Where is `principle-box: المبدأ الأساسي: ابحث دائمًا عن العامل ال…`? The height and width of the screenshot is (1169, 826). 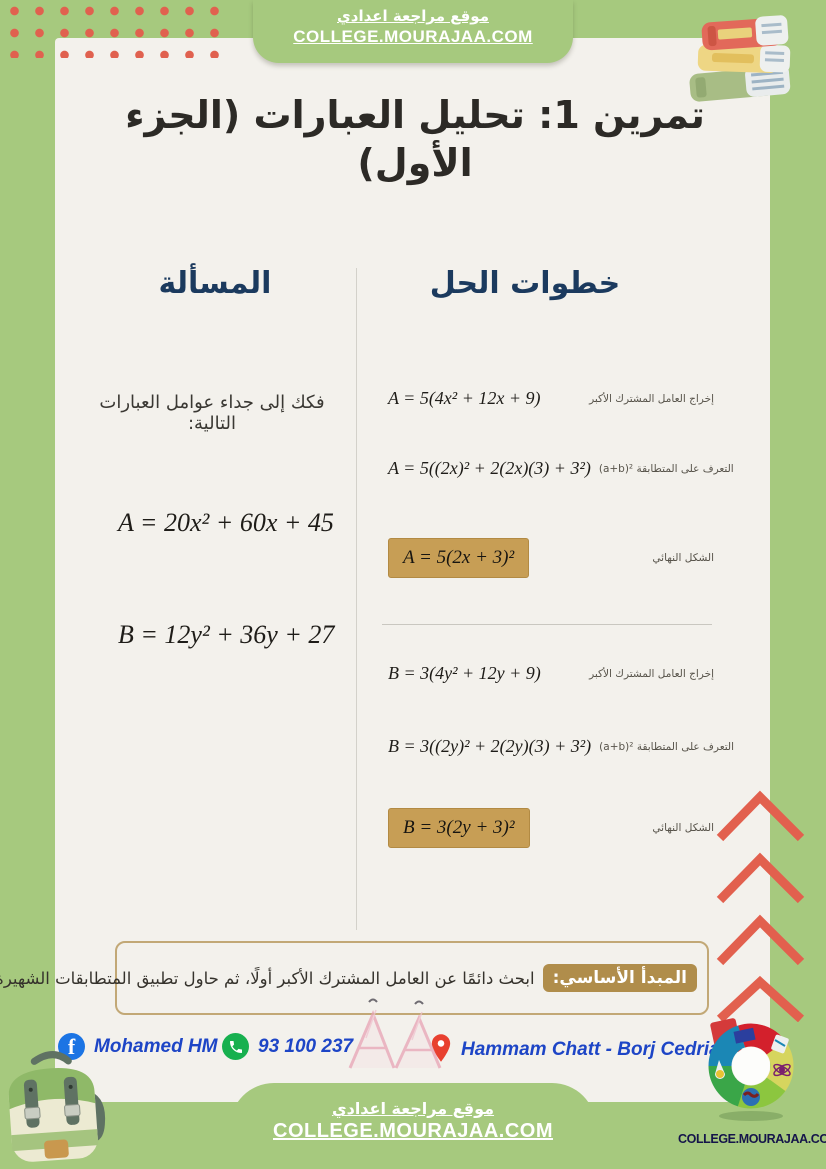
principle-box: المبدأ الأساسي: ابحث دائمًا عن العامل ال… is located at coordinates (354, 978).